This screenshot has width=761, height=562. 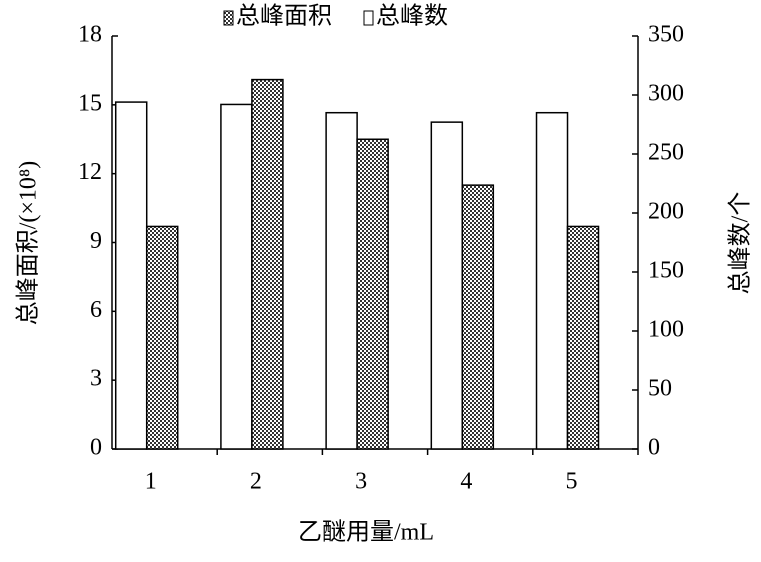 I want to click on x-tick-label: 5, so click(x=572, y=482).